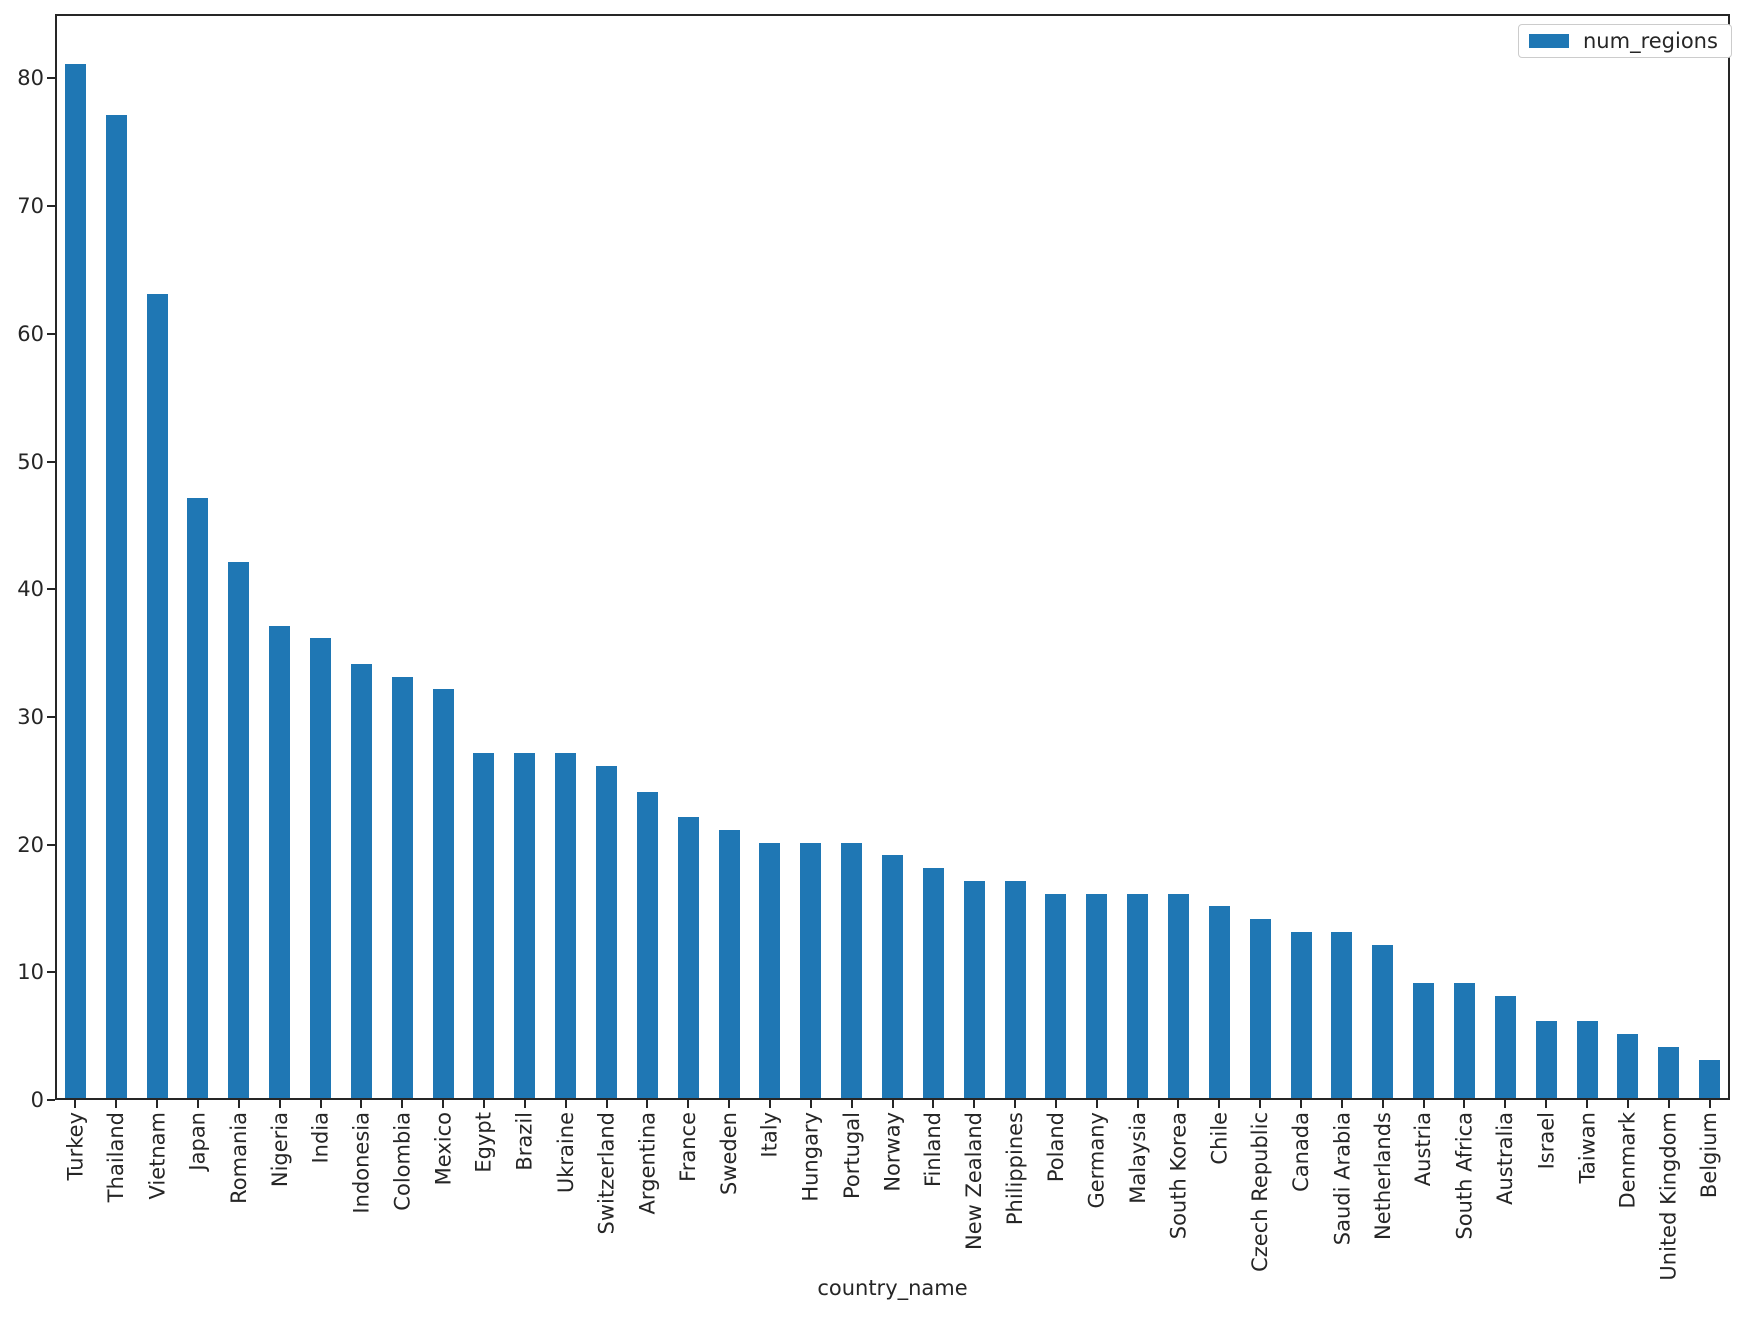 This screenshot has width=1742, height=1318. What do you see at coordinates (483, 1142) in the screenshot?
I see `x-tick-label: Egypt` at bounding box center [483, 1142].